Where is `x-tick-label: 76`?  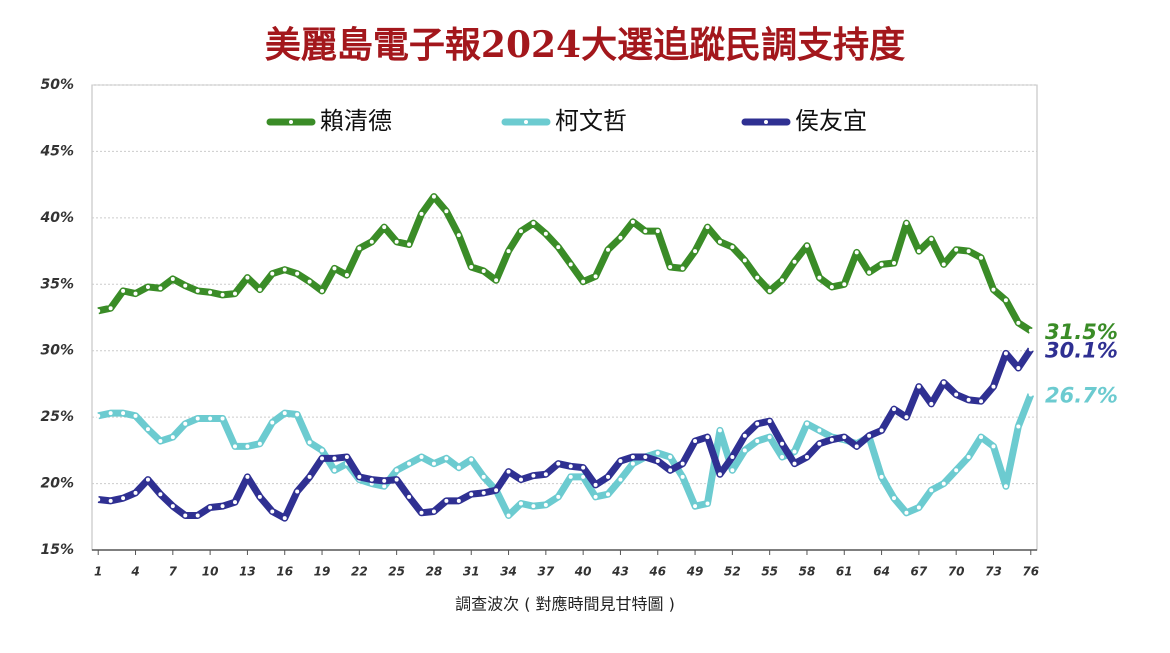
x-tick-label: 76 is located at coordinates (1030, 572).